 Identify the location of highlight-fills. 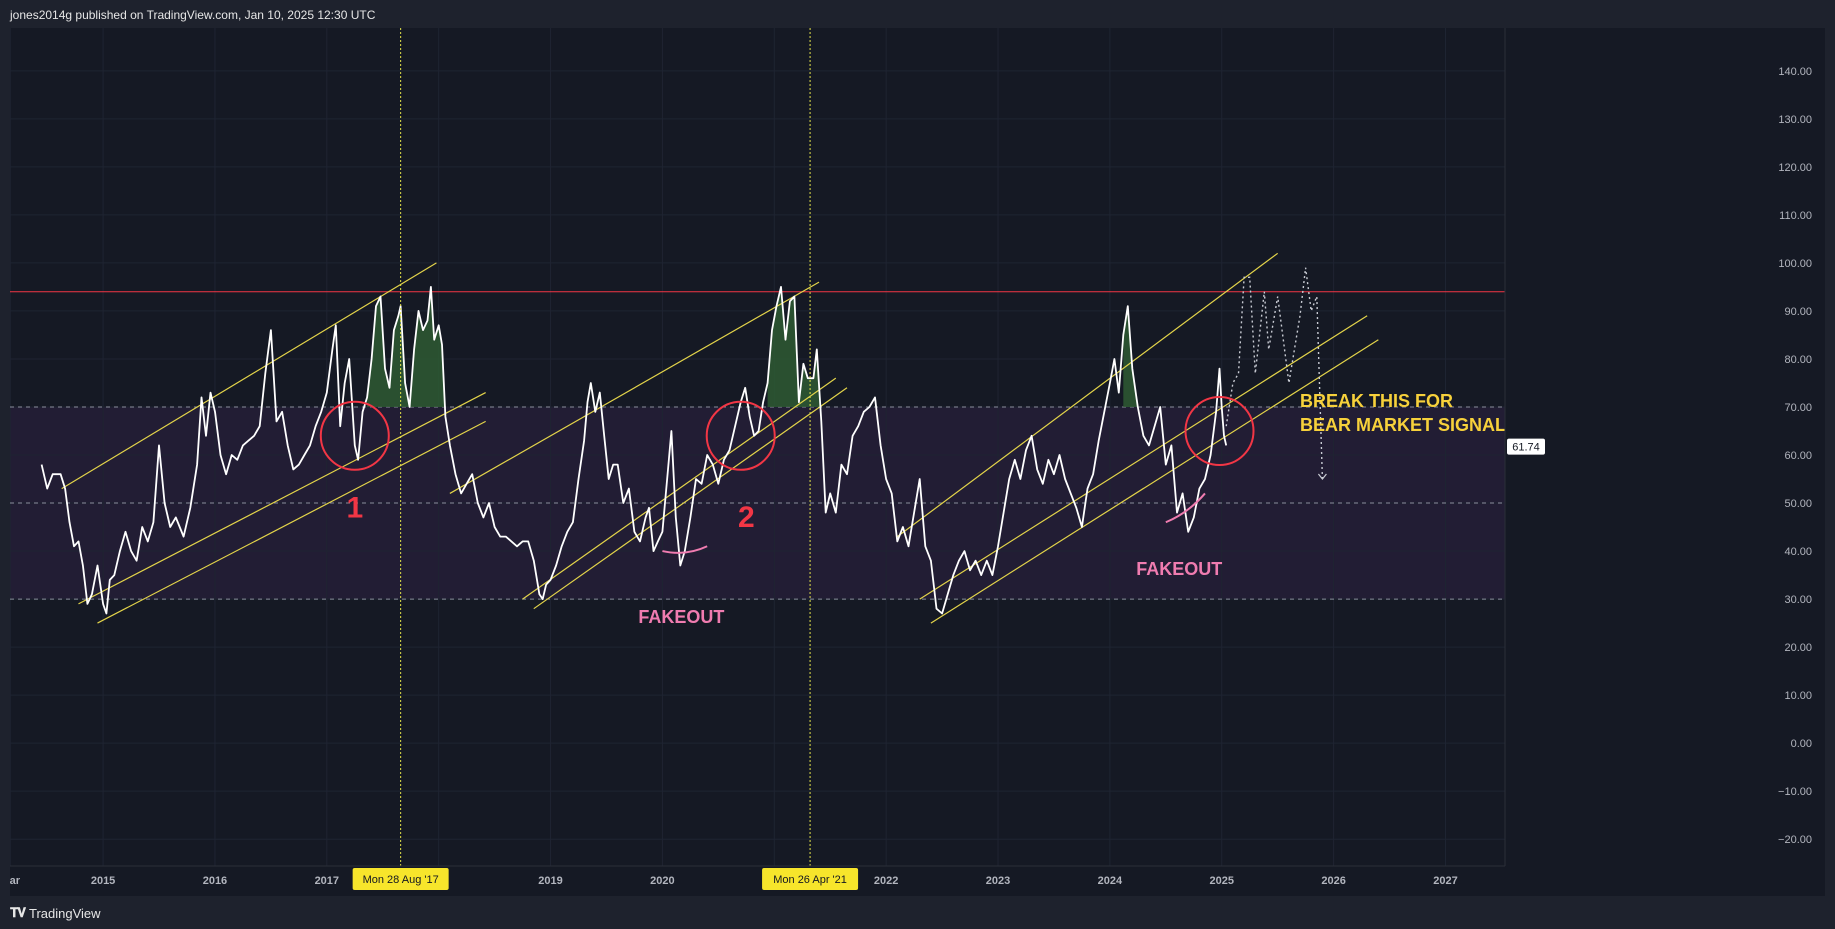
(752, 346).